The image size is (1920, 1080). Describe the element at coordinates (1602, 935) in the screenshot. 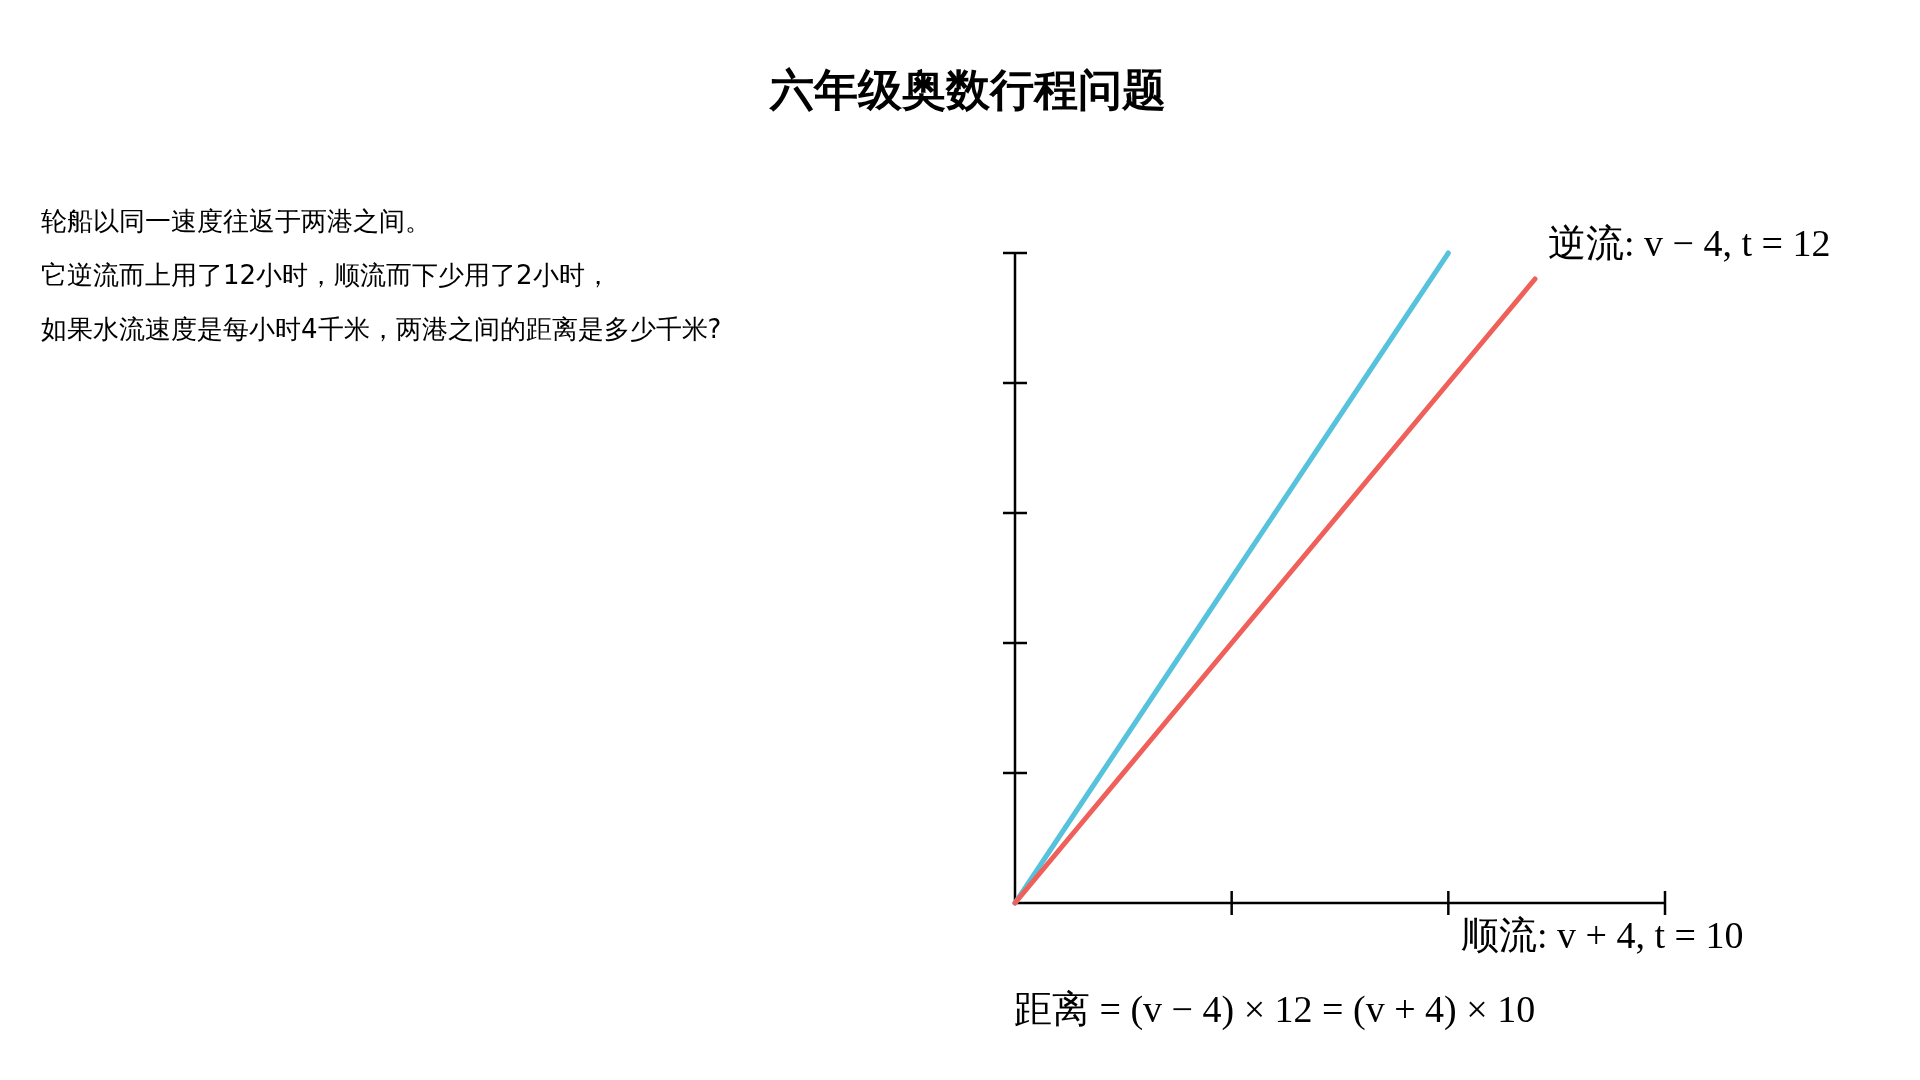

I see `text: 顺流: v + 4, t = 10` at that location.